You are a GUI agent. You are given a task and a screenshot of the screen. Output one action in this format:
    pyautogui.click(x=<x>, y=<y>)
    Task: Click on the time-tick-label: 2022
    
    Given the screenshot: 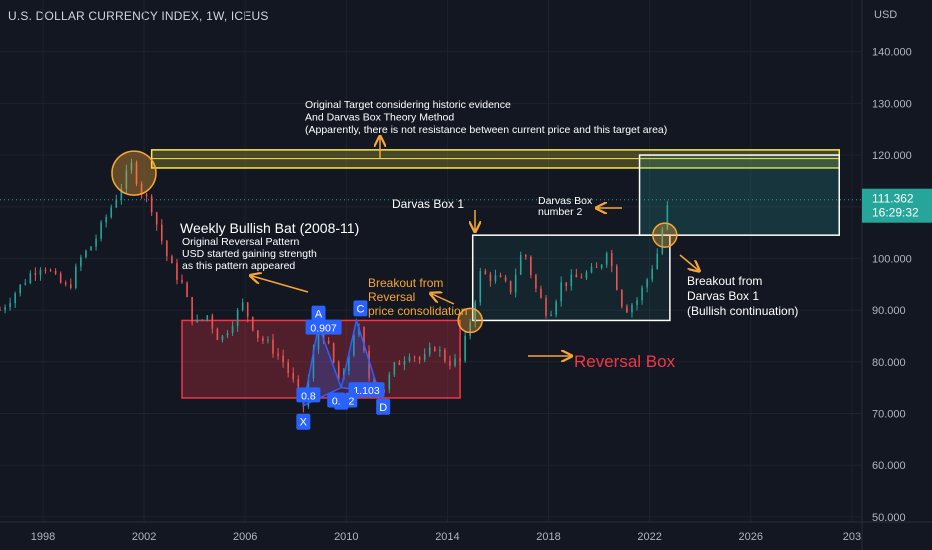 What is the action you would take?
    pyautogui.click(x=649, y=537)
    